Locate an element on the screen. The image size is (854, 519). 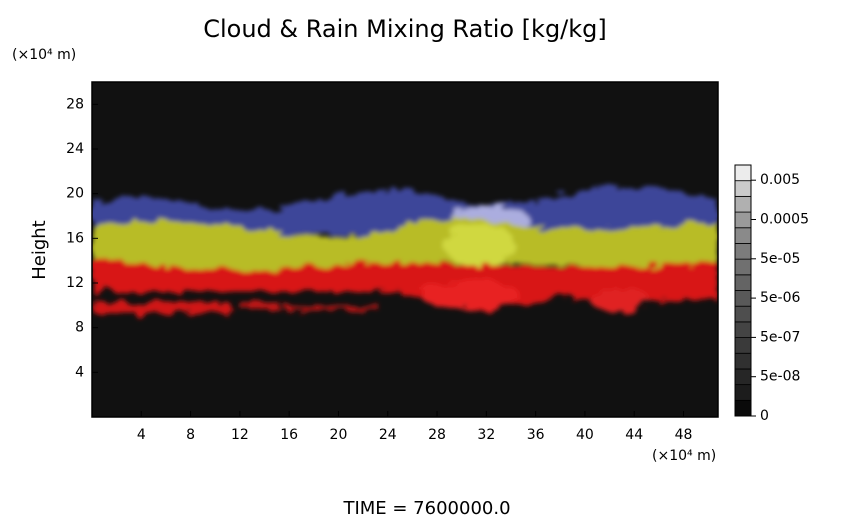
x-tick-label: 32 is located at coordinates (486, 435).